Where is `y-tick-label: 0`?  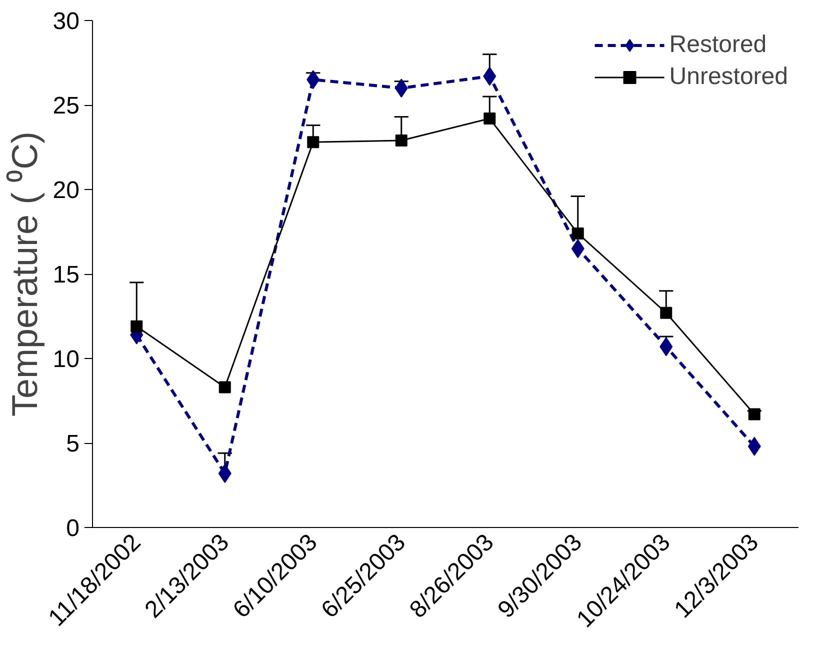
y-tick-label: 0 is located at coordinates (73, 528).